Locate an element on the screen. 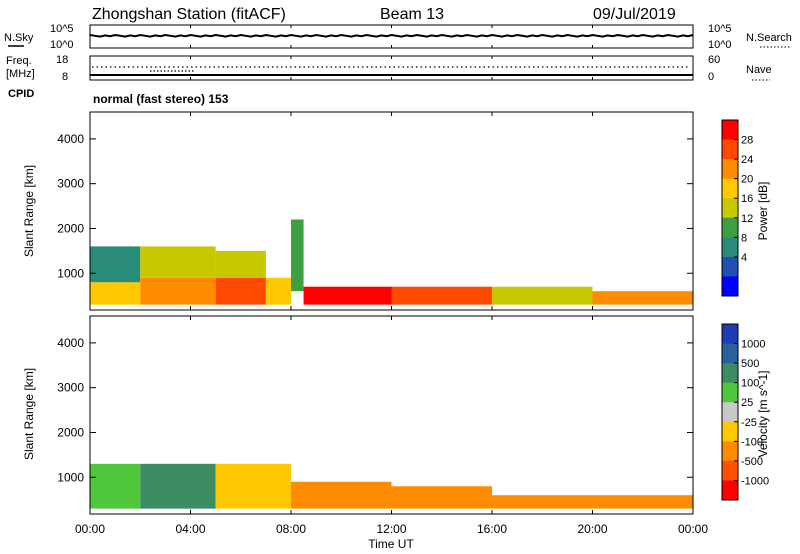  xaxis-label: Time UT is located at coordinates (391, 544).